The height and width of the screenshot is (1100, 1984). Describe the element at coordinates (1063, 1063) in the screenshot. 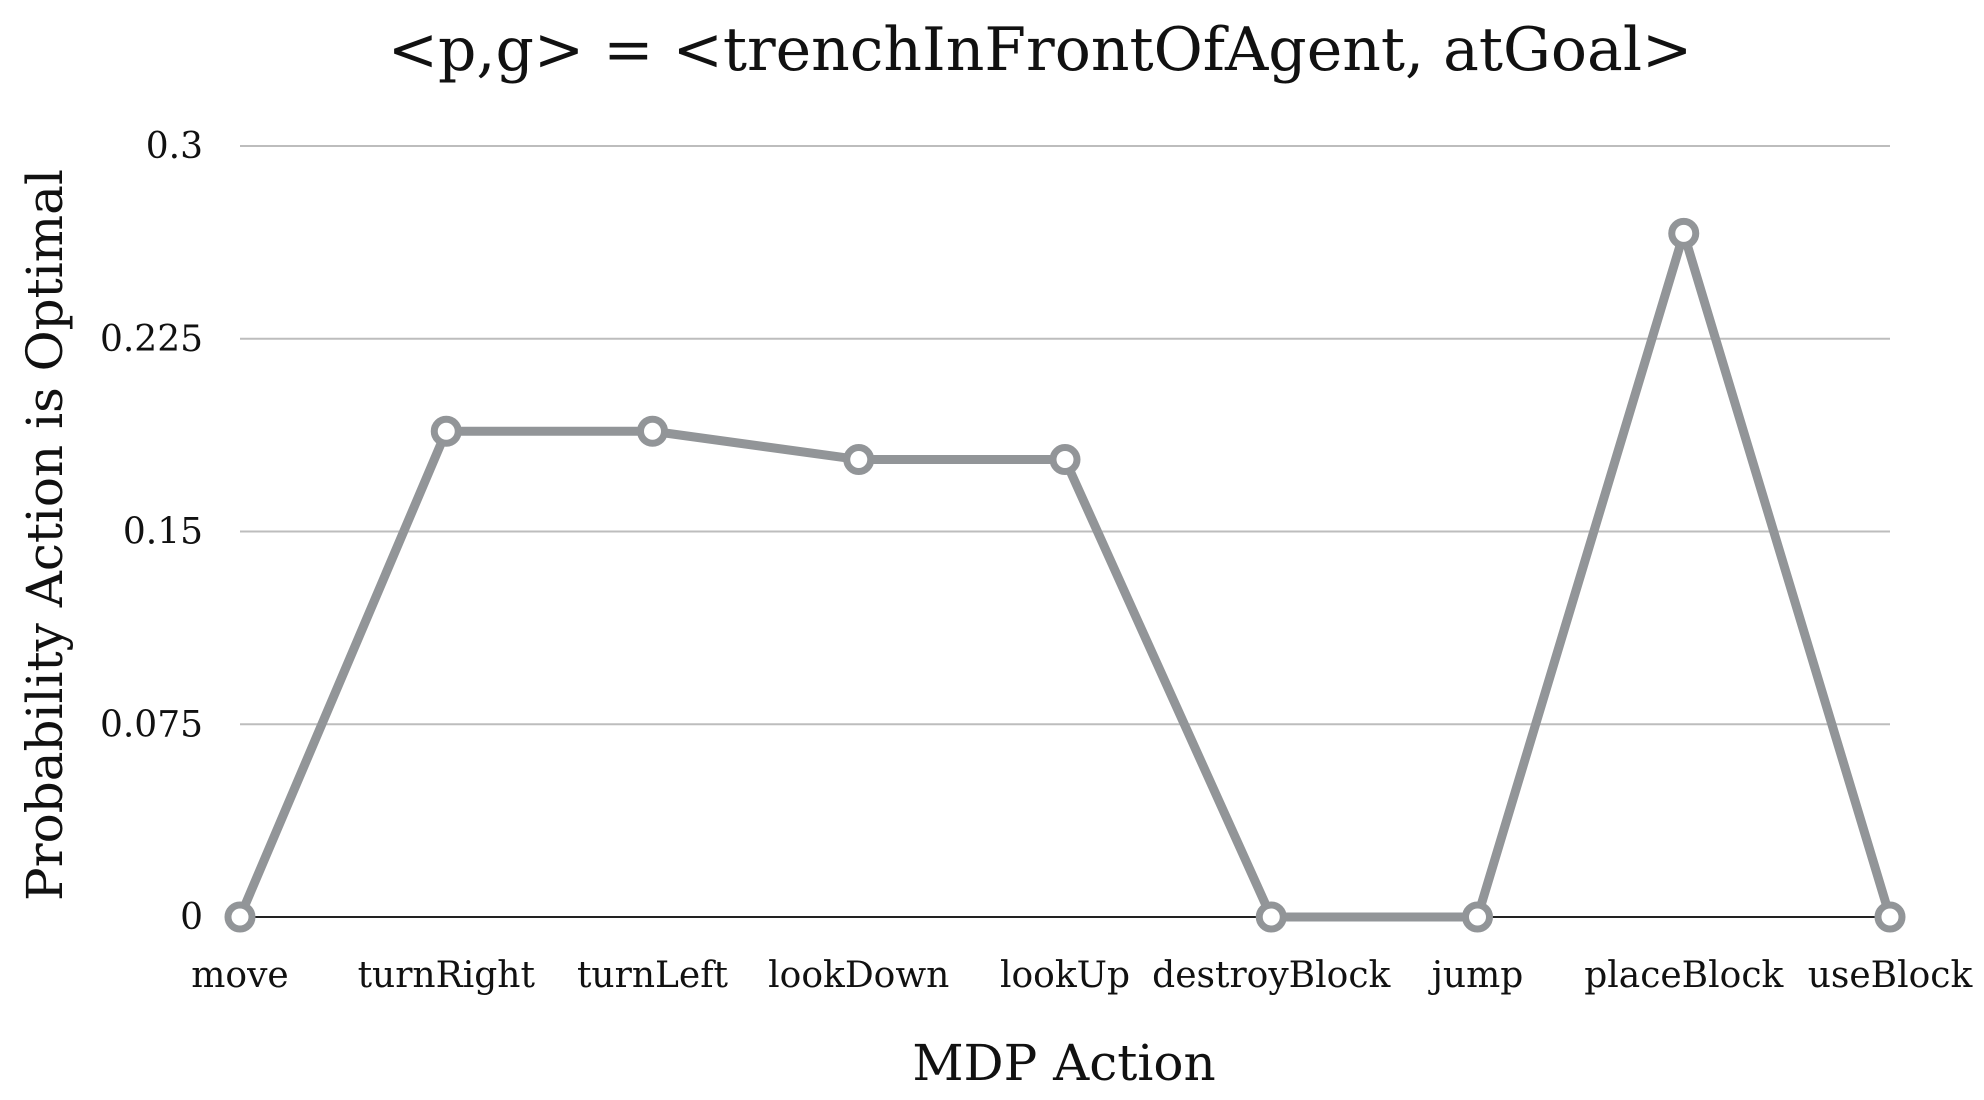

I see `x-axis-label: MDP Action` at that location.